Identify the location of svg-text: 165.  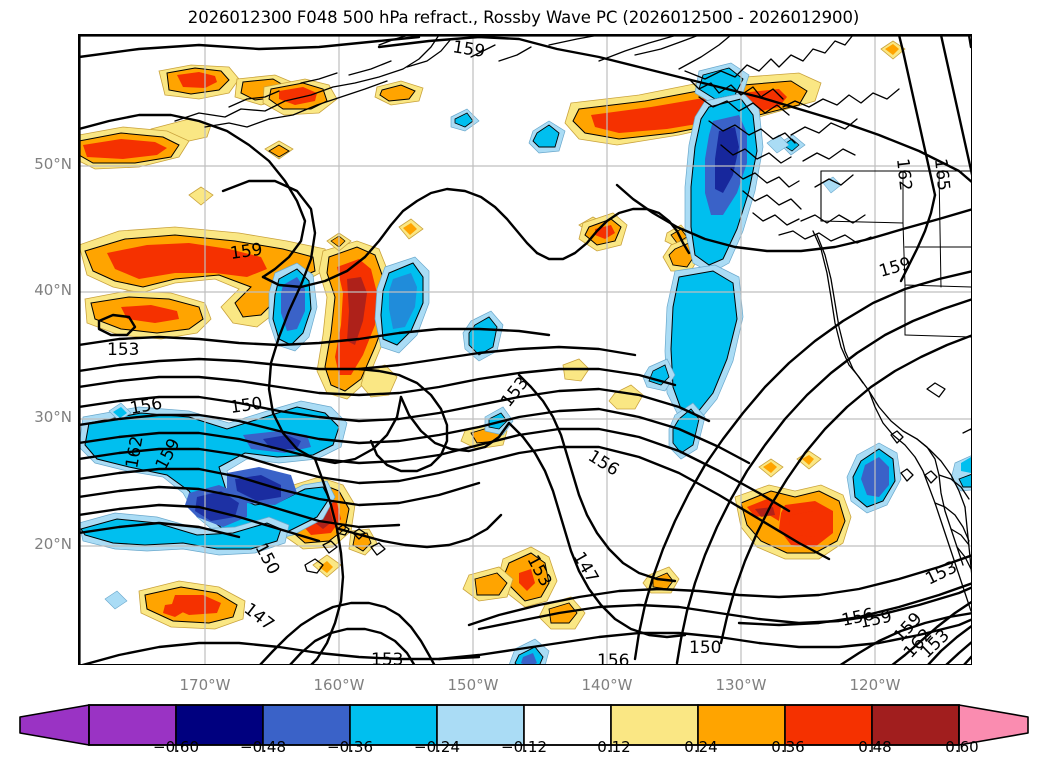
(941, 174).